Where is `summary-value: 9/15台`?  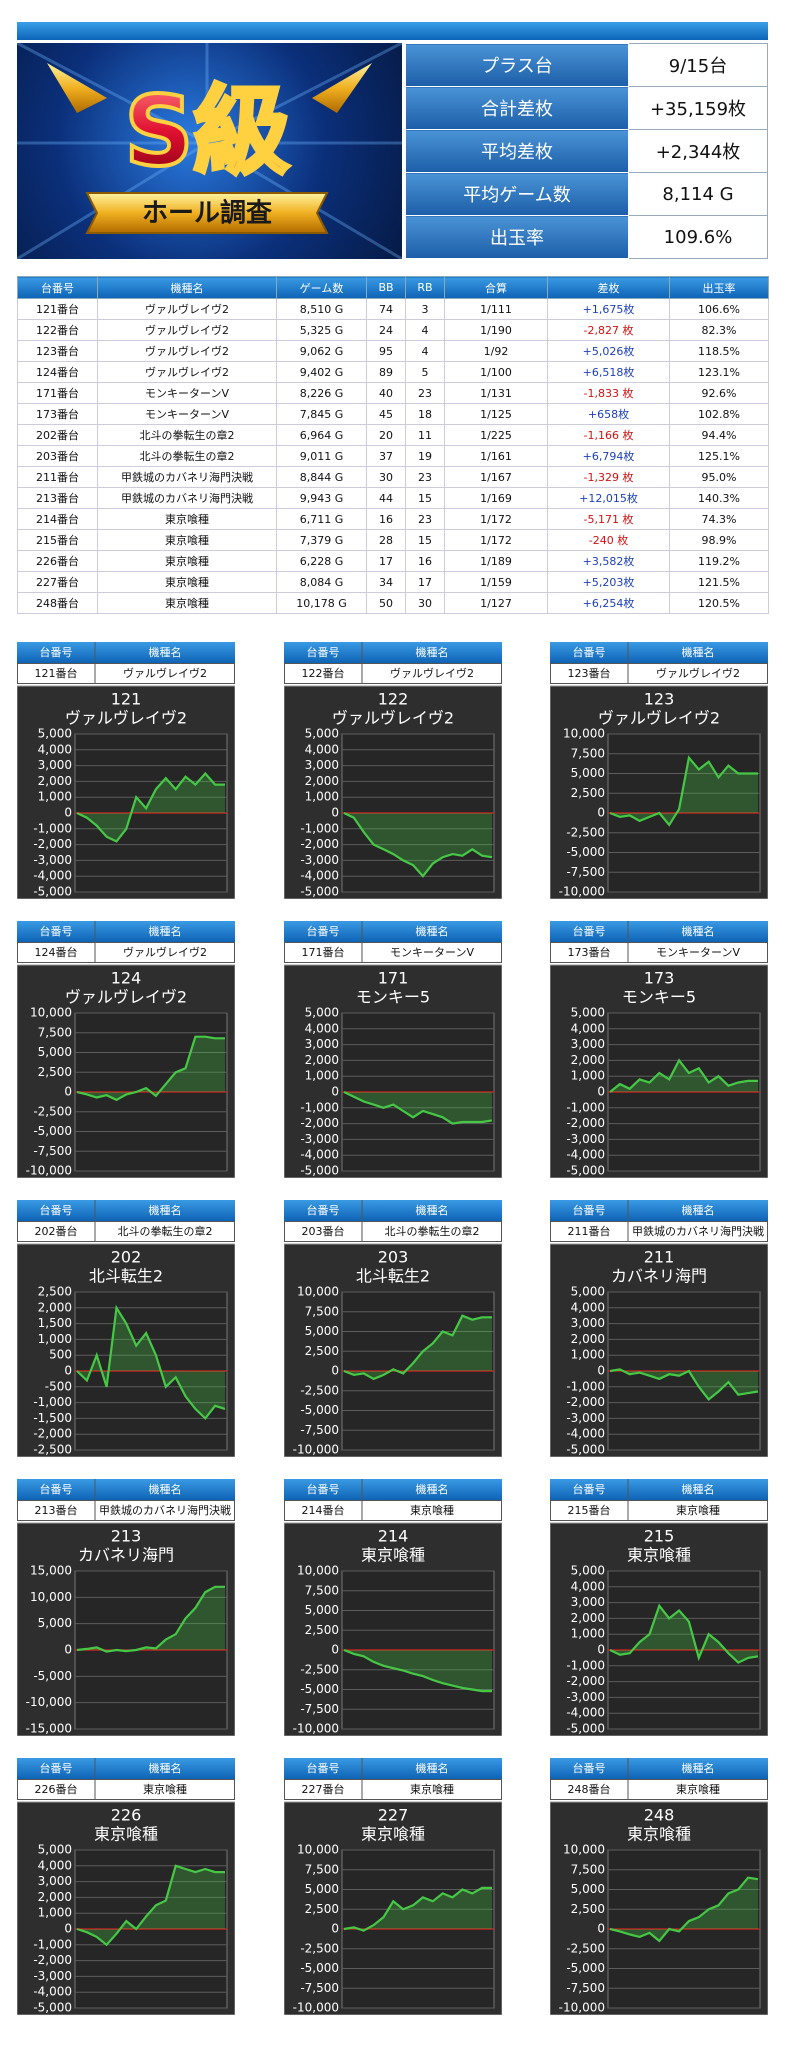
summary-value: 9/15台 is located at coordinates (698, 65).